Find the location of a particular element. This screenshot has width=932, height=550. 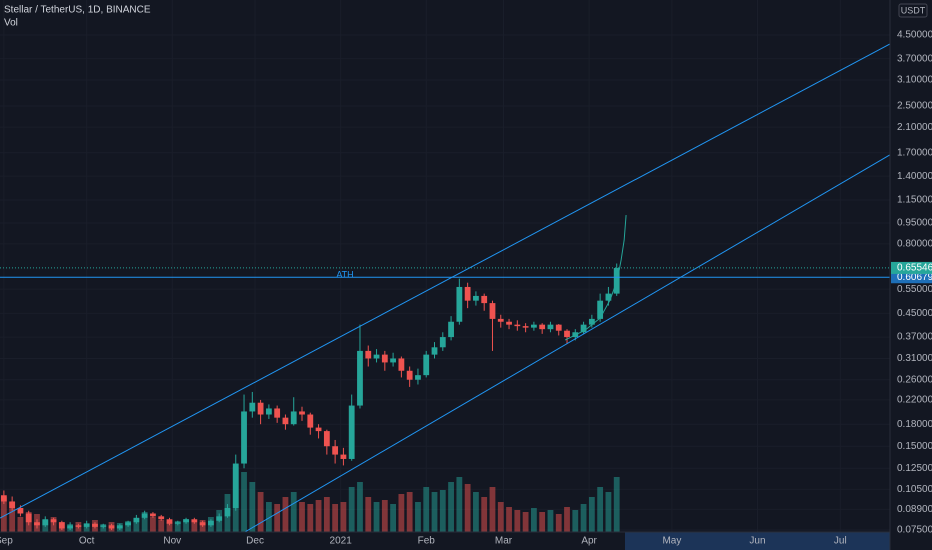

x-tick-label: Oct is located at coordinates (87, 541).